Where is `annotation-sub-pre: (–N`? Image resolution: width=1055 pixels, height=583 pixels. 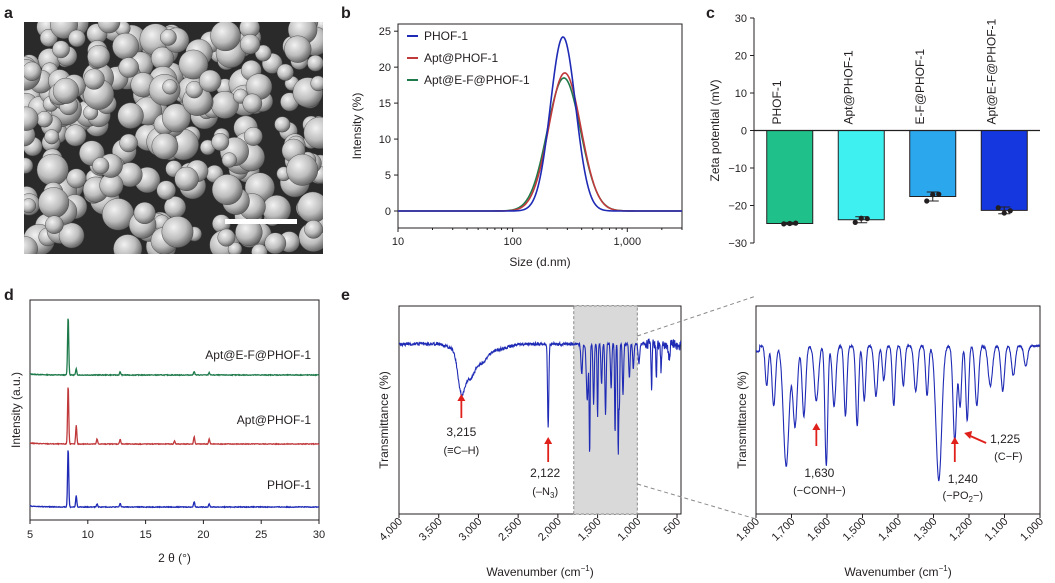 annotation-sub-pre: (–N is located at coordinates (541, 492).